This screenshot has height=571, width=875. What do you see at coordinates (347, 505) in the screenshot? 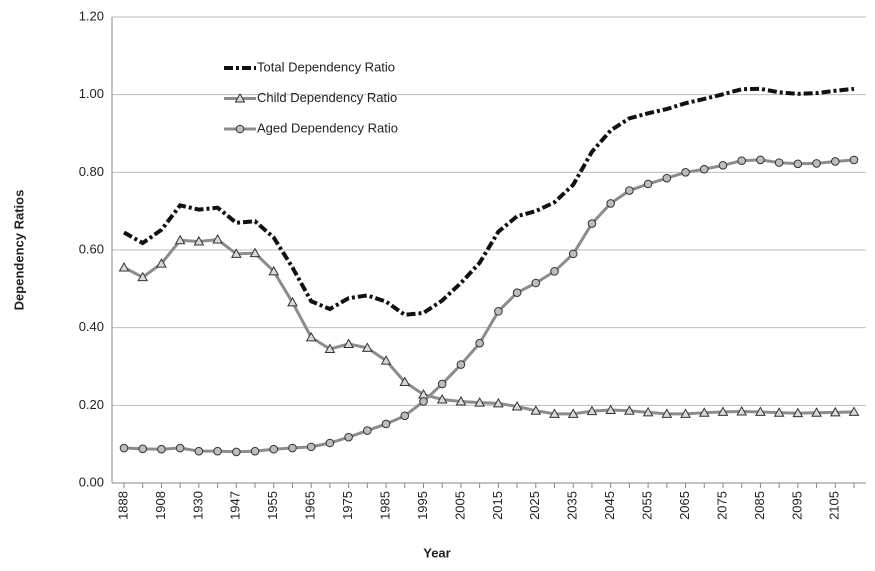
I see `x-tick-label: 1975` at bounding box center [347, 505].